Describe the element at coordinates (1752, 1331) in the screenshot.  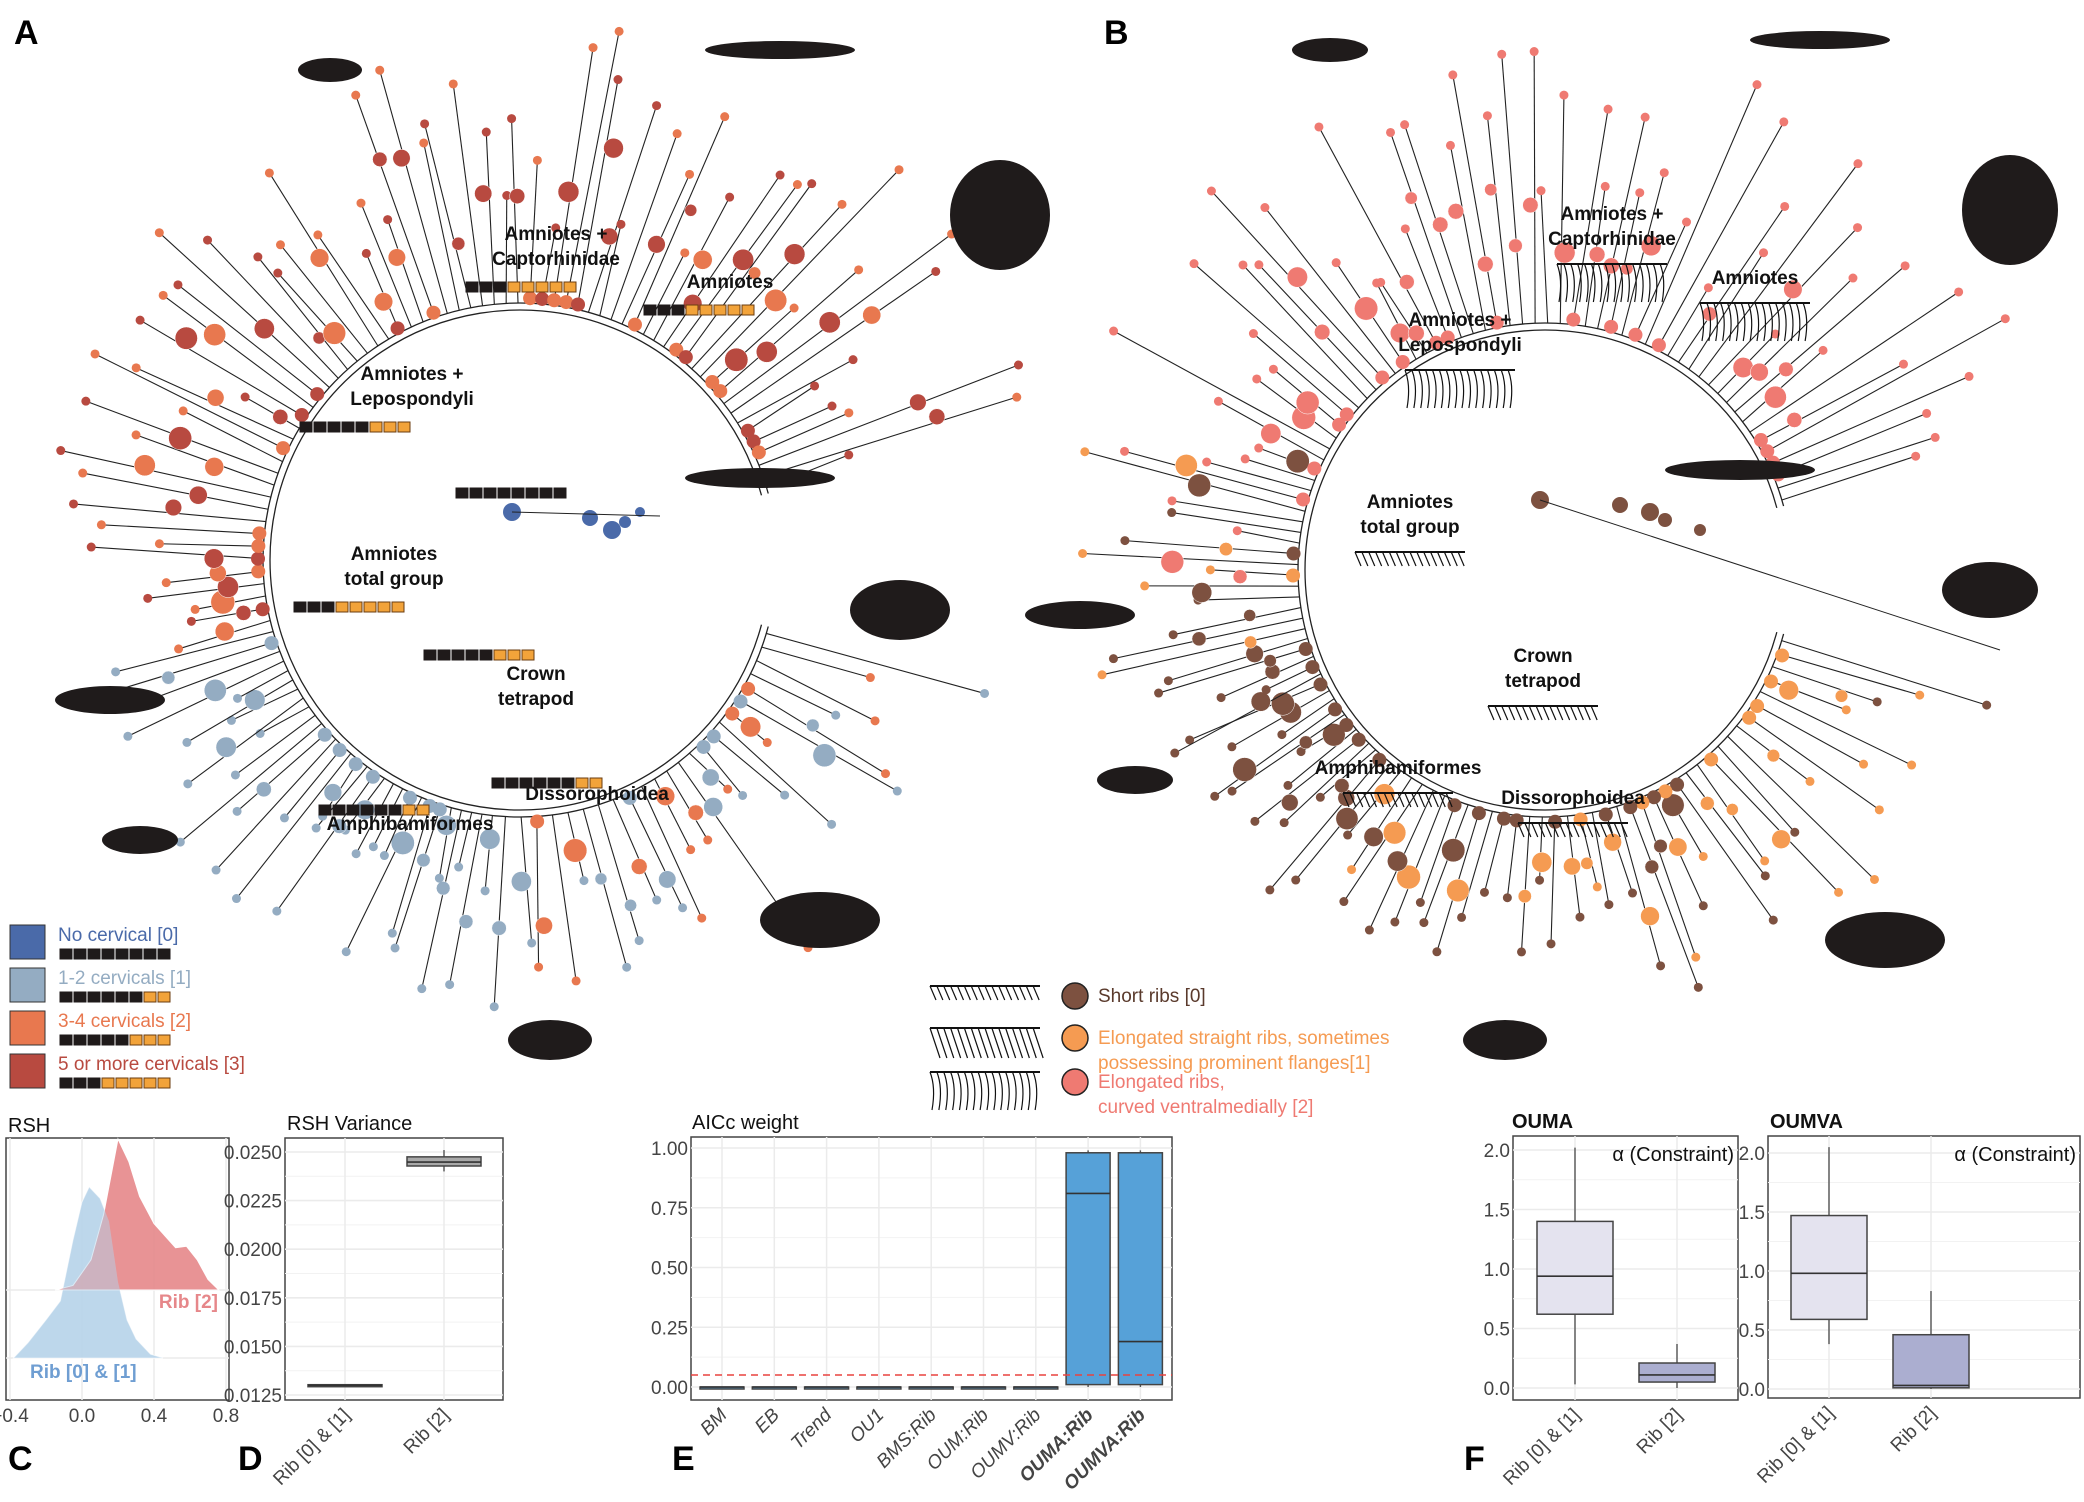
I see `y-tick-label: 0.5` at that location.